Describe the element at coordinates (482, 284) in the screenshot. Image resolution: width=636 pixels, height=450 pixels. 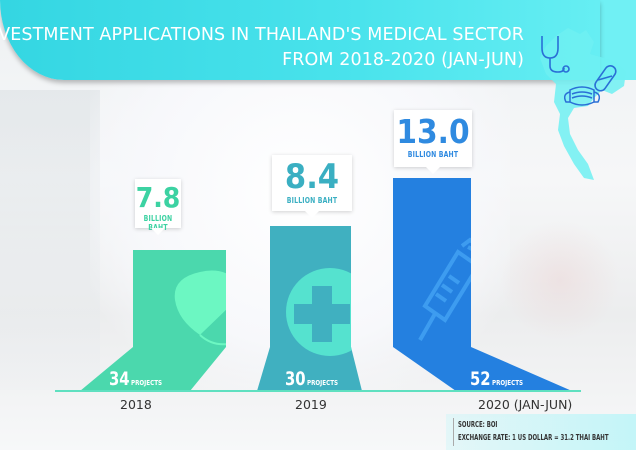
I see `bar-2020` at that location.